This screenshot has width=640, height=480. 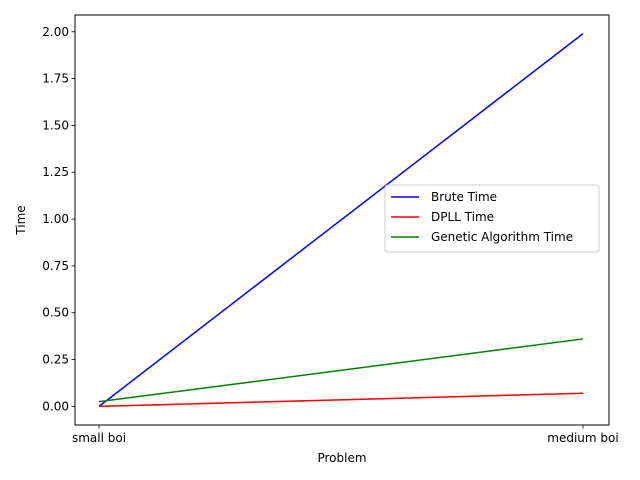 I want to click on y-tick-label: 0.00, so click(x=55, y=406).